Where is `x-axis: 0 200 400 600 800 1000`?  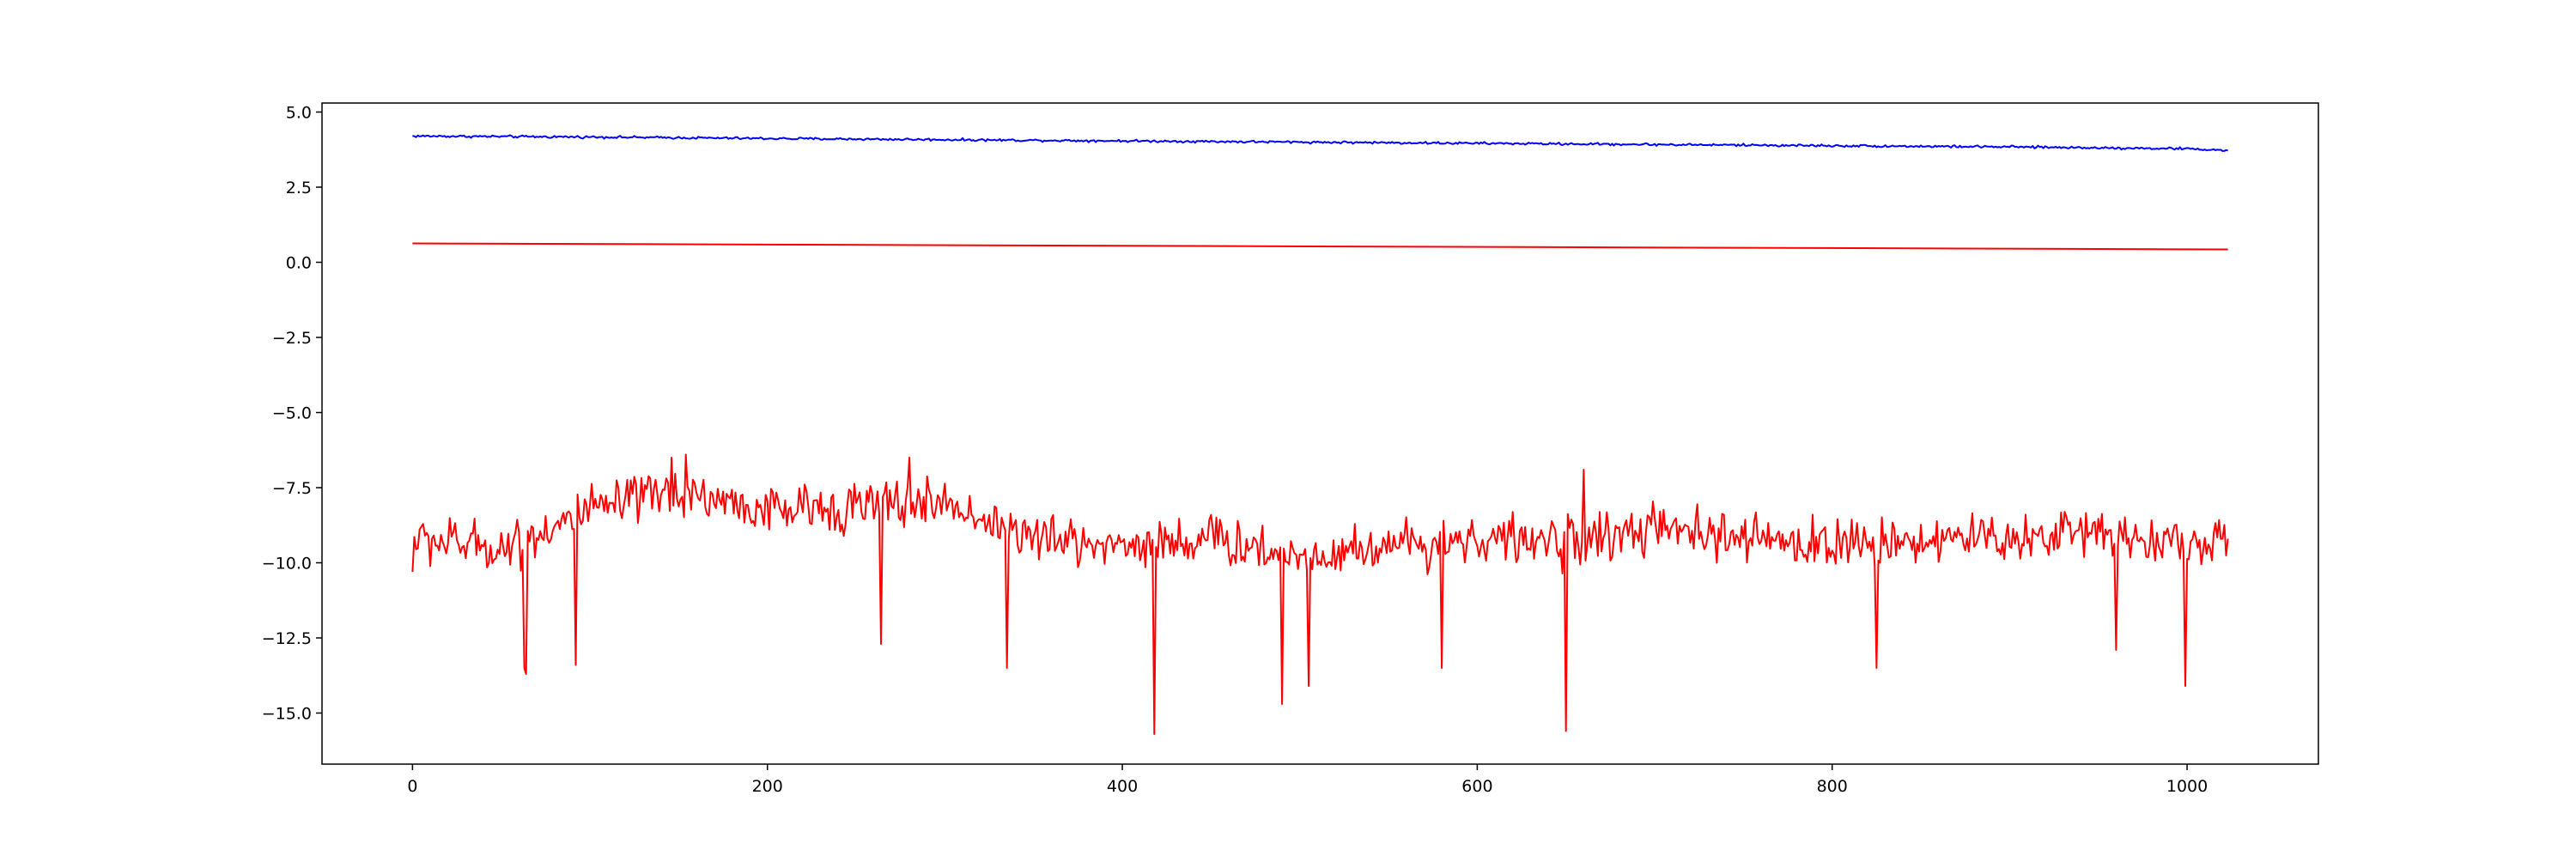
x-axis: 0 200 400 600 800 1000 is located at coordinates (1308, 780).